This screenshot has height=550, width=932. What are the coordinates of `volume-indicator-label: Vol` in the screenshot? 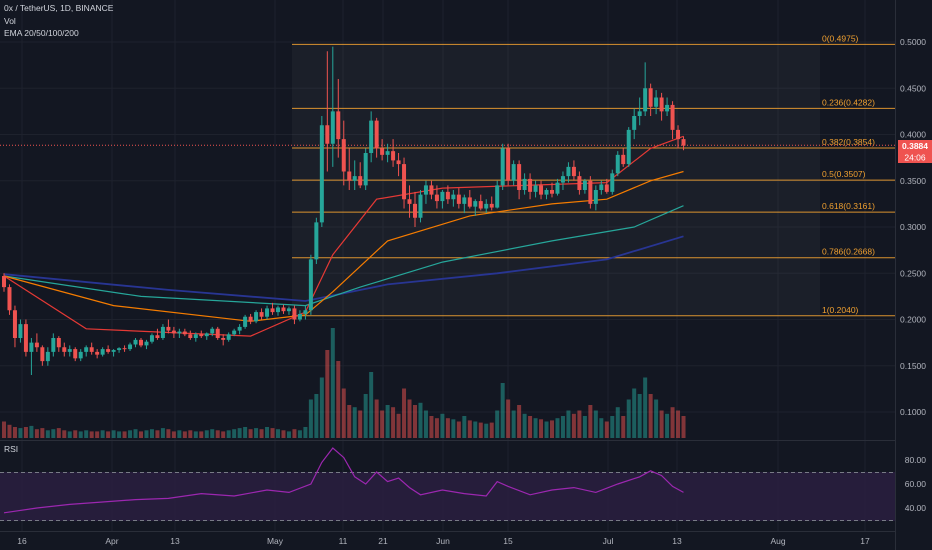 It's located at (10, 21).